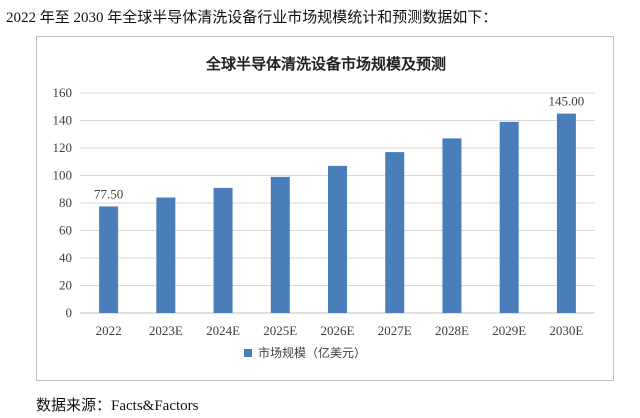  I want to click on legend: 市场规模（亿美元）, so click(305, 352).